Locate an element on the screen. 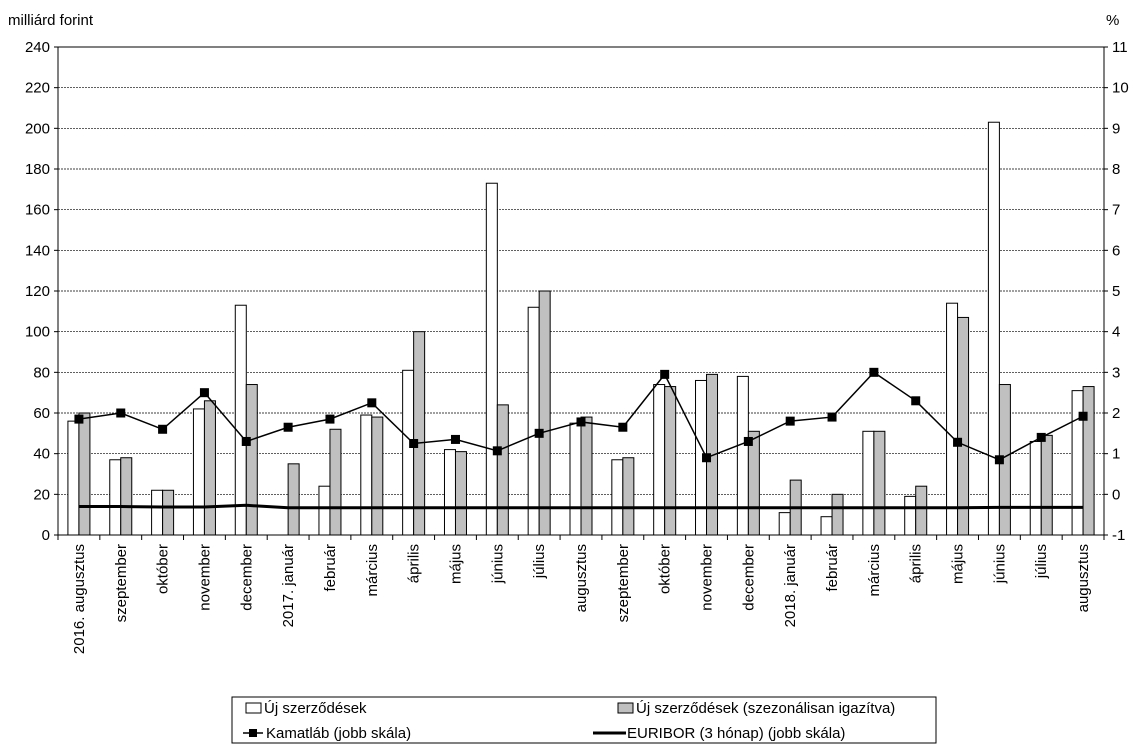  left-tick-label: 180 is located at coordinates (37, 169).